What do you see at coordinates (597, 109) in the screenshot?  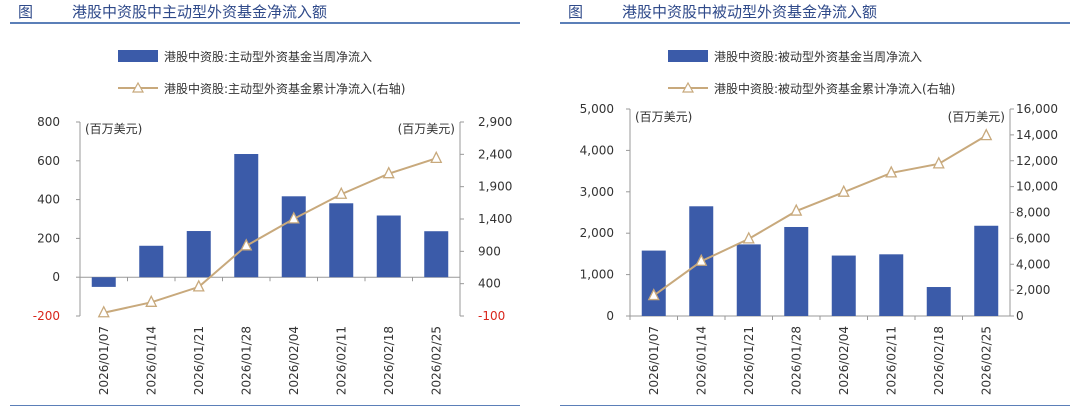 I see `y-tick-left-label: 5,000` at bounding box center [597, 109].